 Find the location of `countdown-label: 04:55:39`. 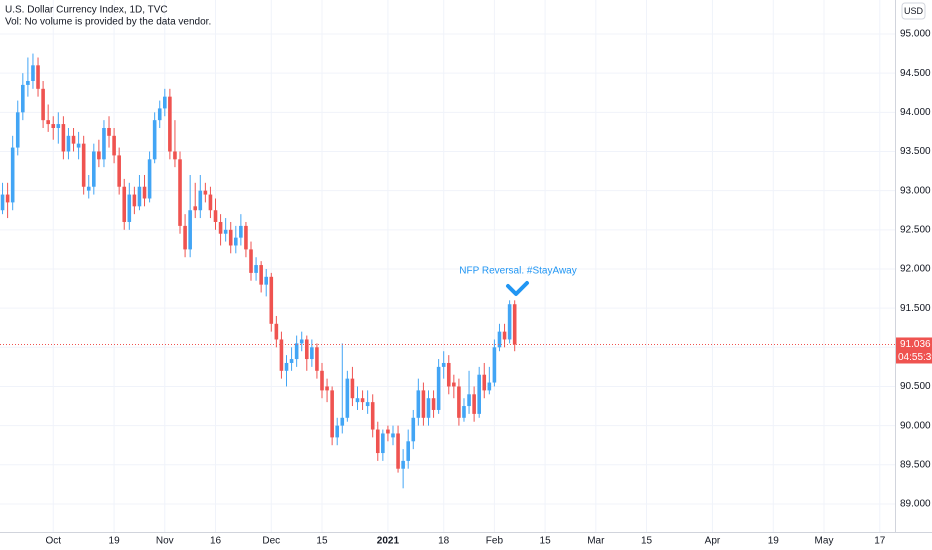

countdown-label: 04:55:39 is located at coordinates (915, 357).